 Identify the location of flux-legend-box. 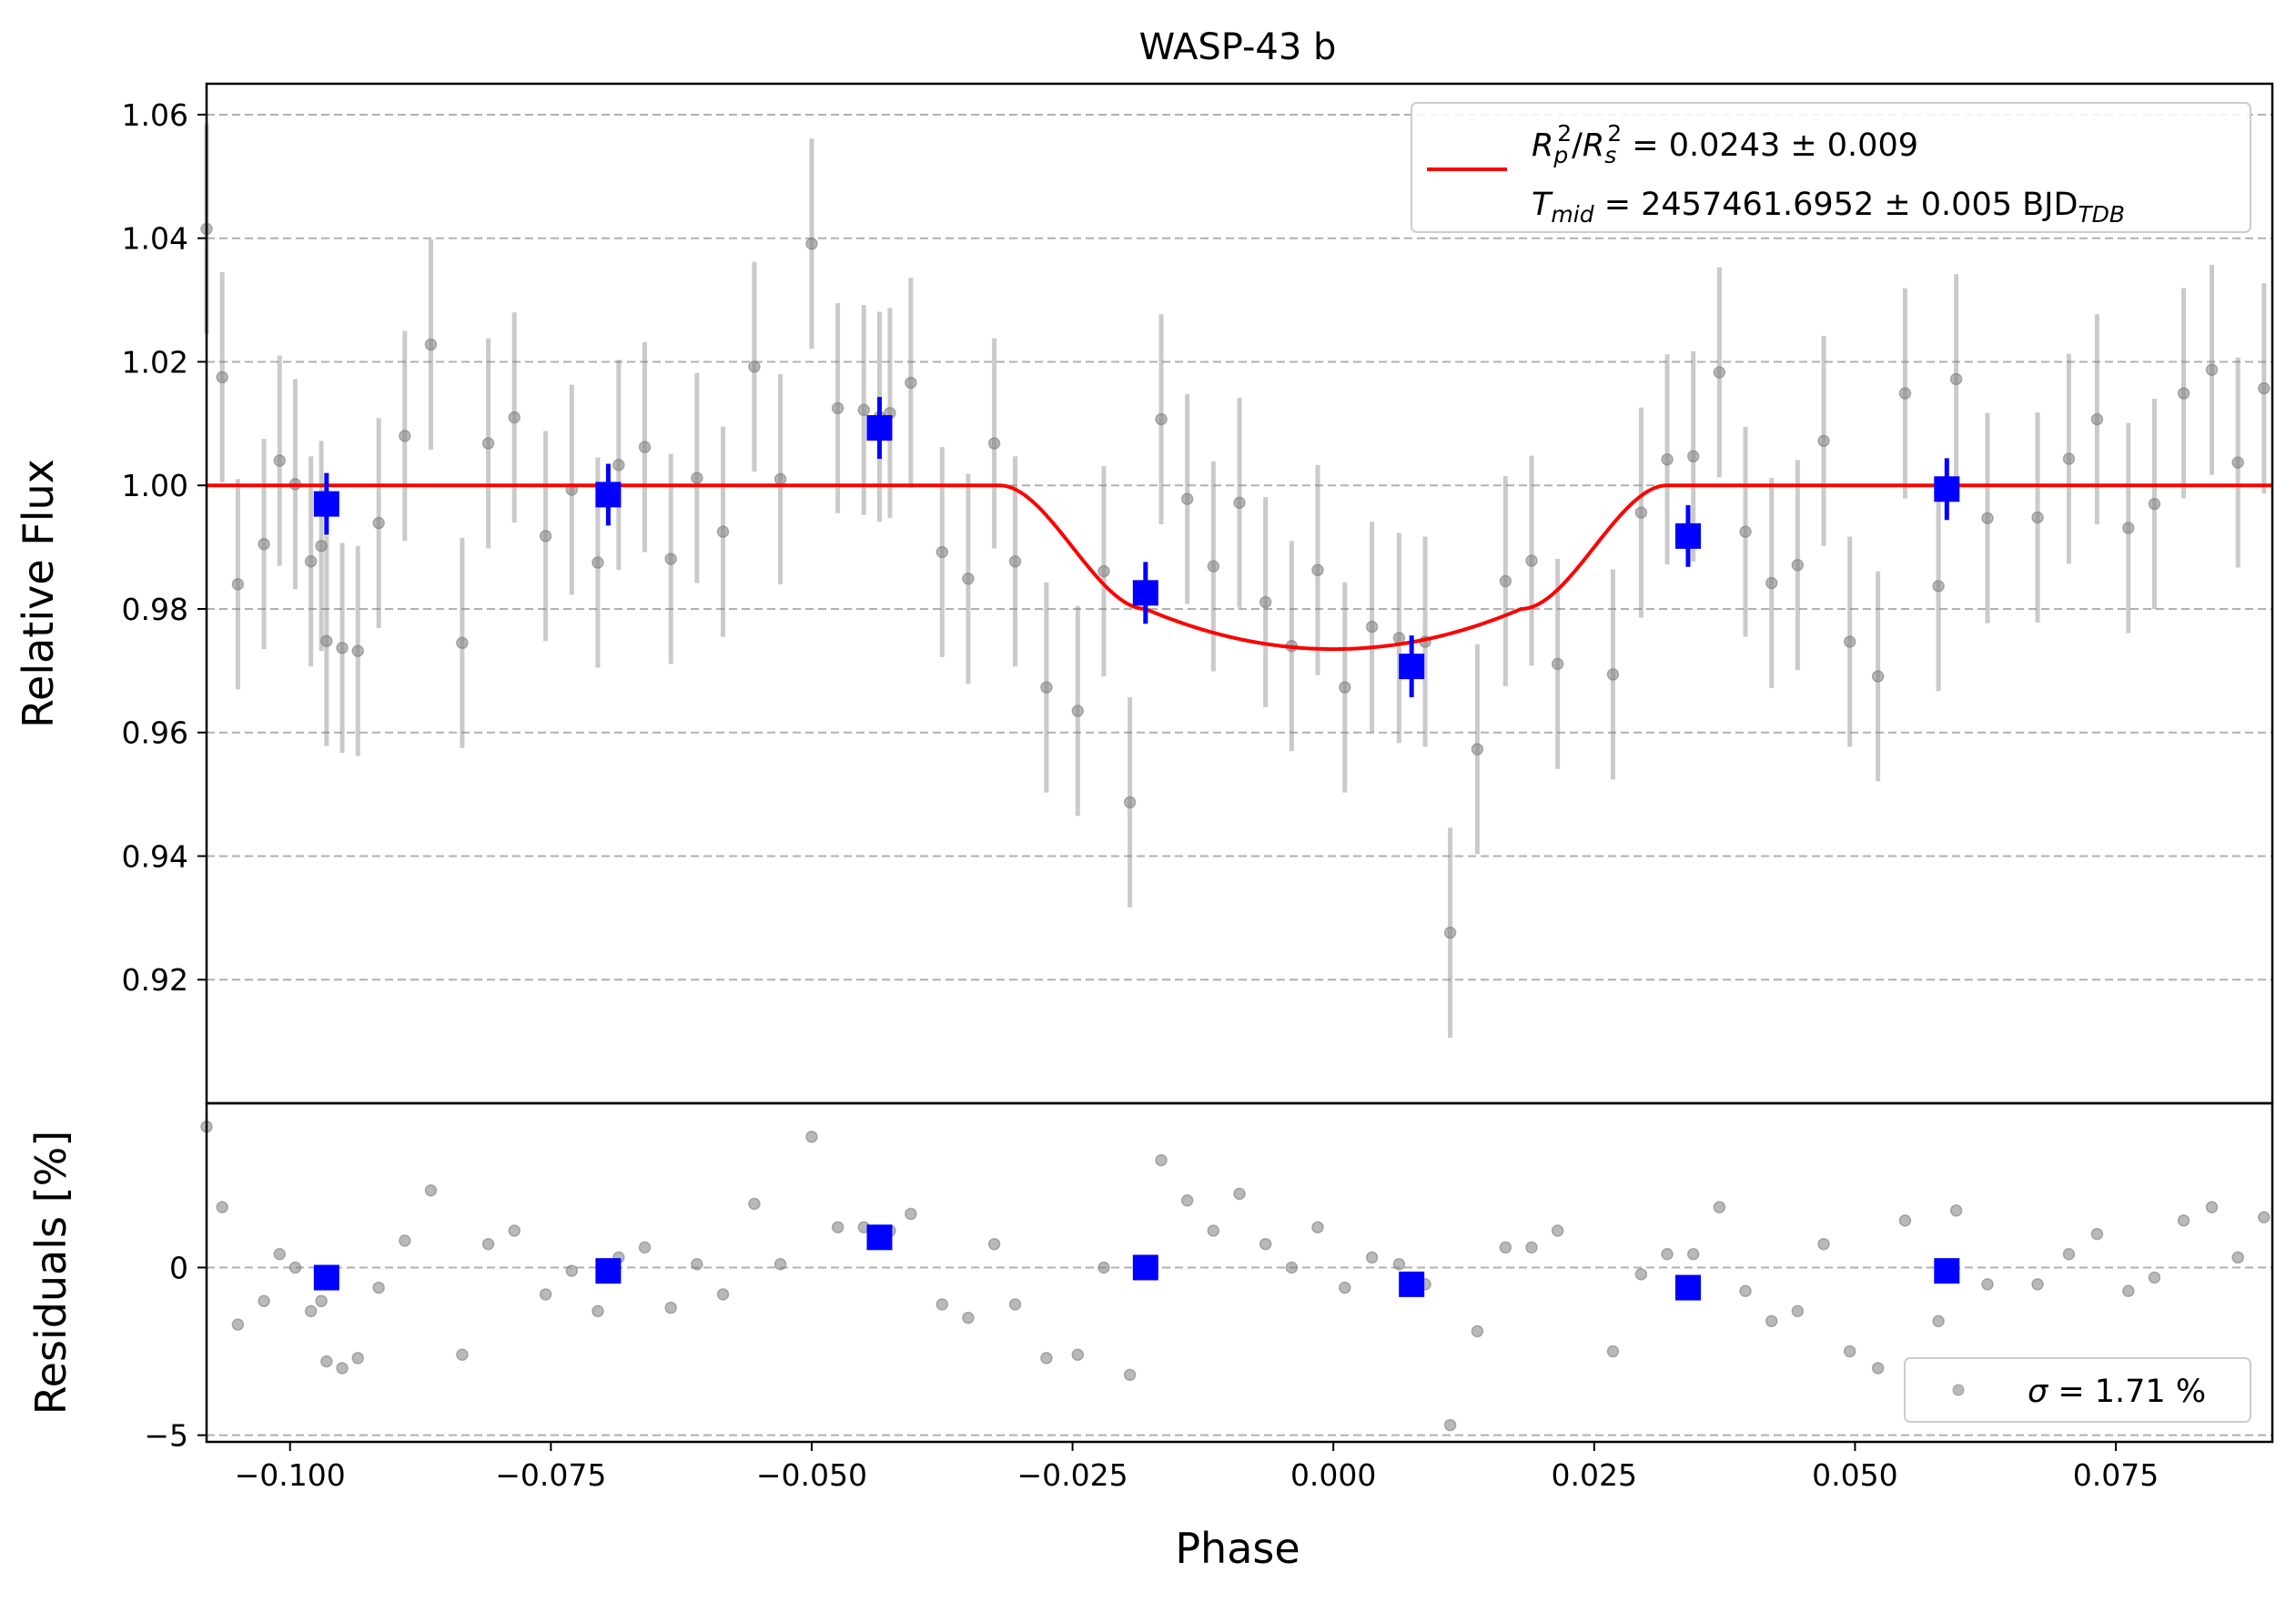
(1831, 167).